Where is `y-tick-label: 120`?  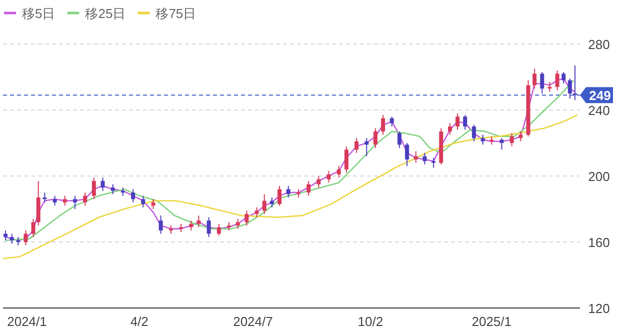 y-tick-label: 120 is located at coordinates (599, 308).